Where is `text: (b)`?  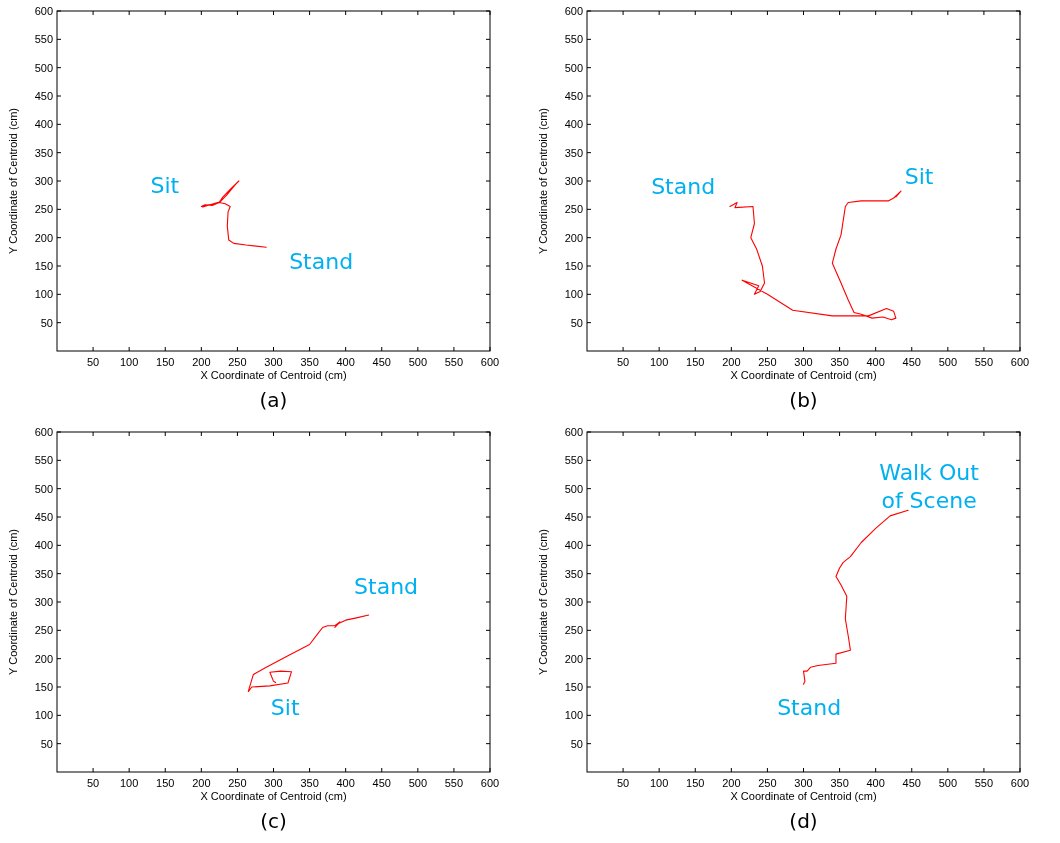 text: (b) is located at coordinates (803, 400).